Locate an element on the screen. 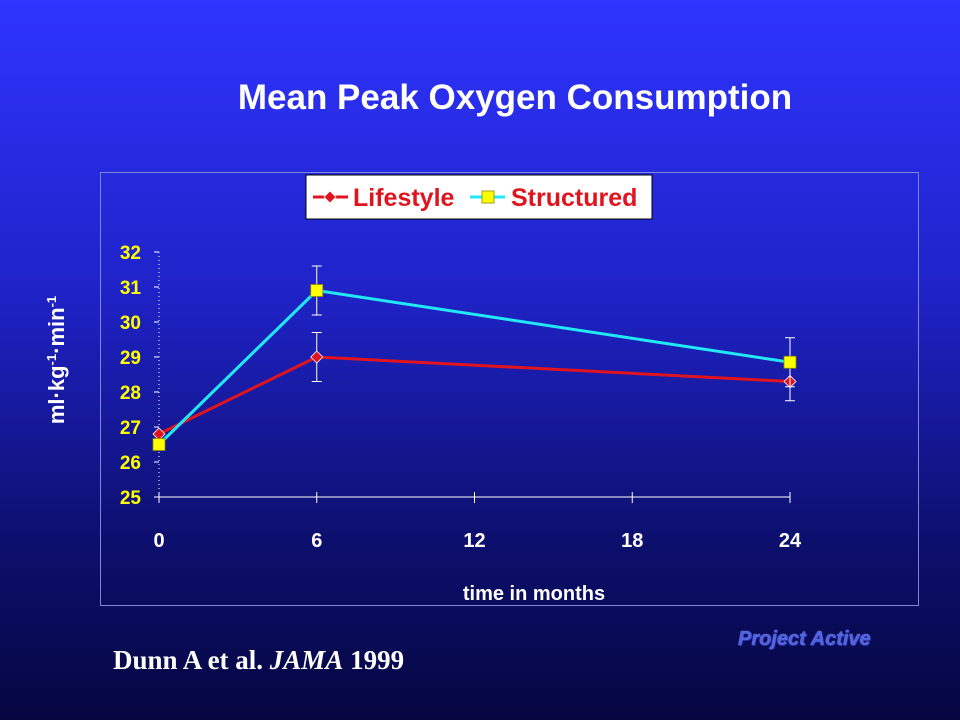  y-tick-label: 27 is located at coordinates (130, 428).